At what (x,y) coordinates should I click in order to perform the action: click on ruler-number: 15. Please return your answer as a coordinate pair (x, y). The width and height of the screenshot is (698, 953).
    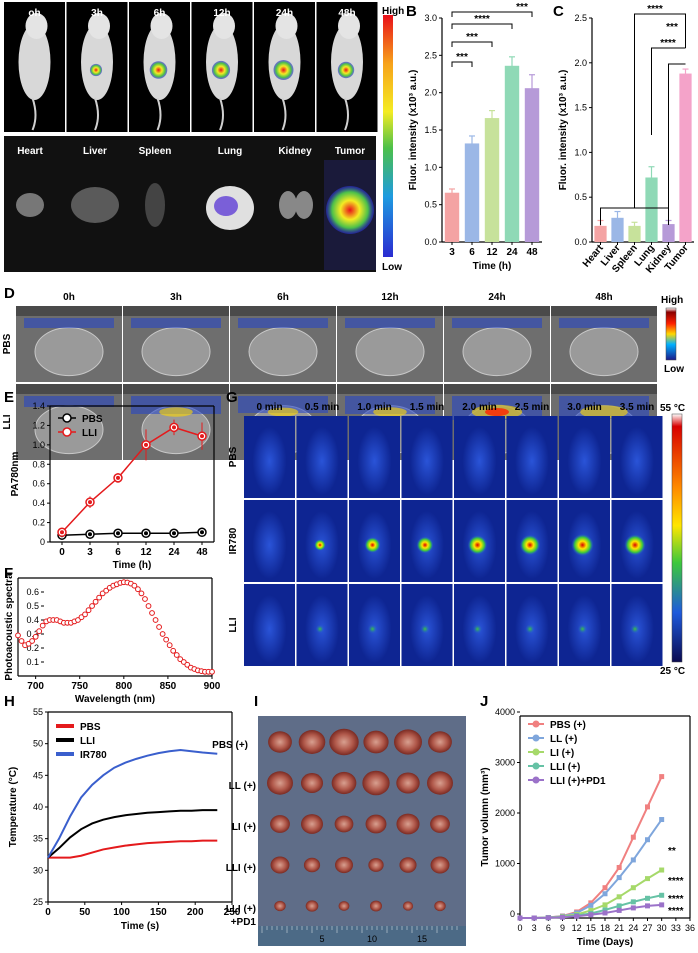
    Looking at the image, I should click on (422, 939).